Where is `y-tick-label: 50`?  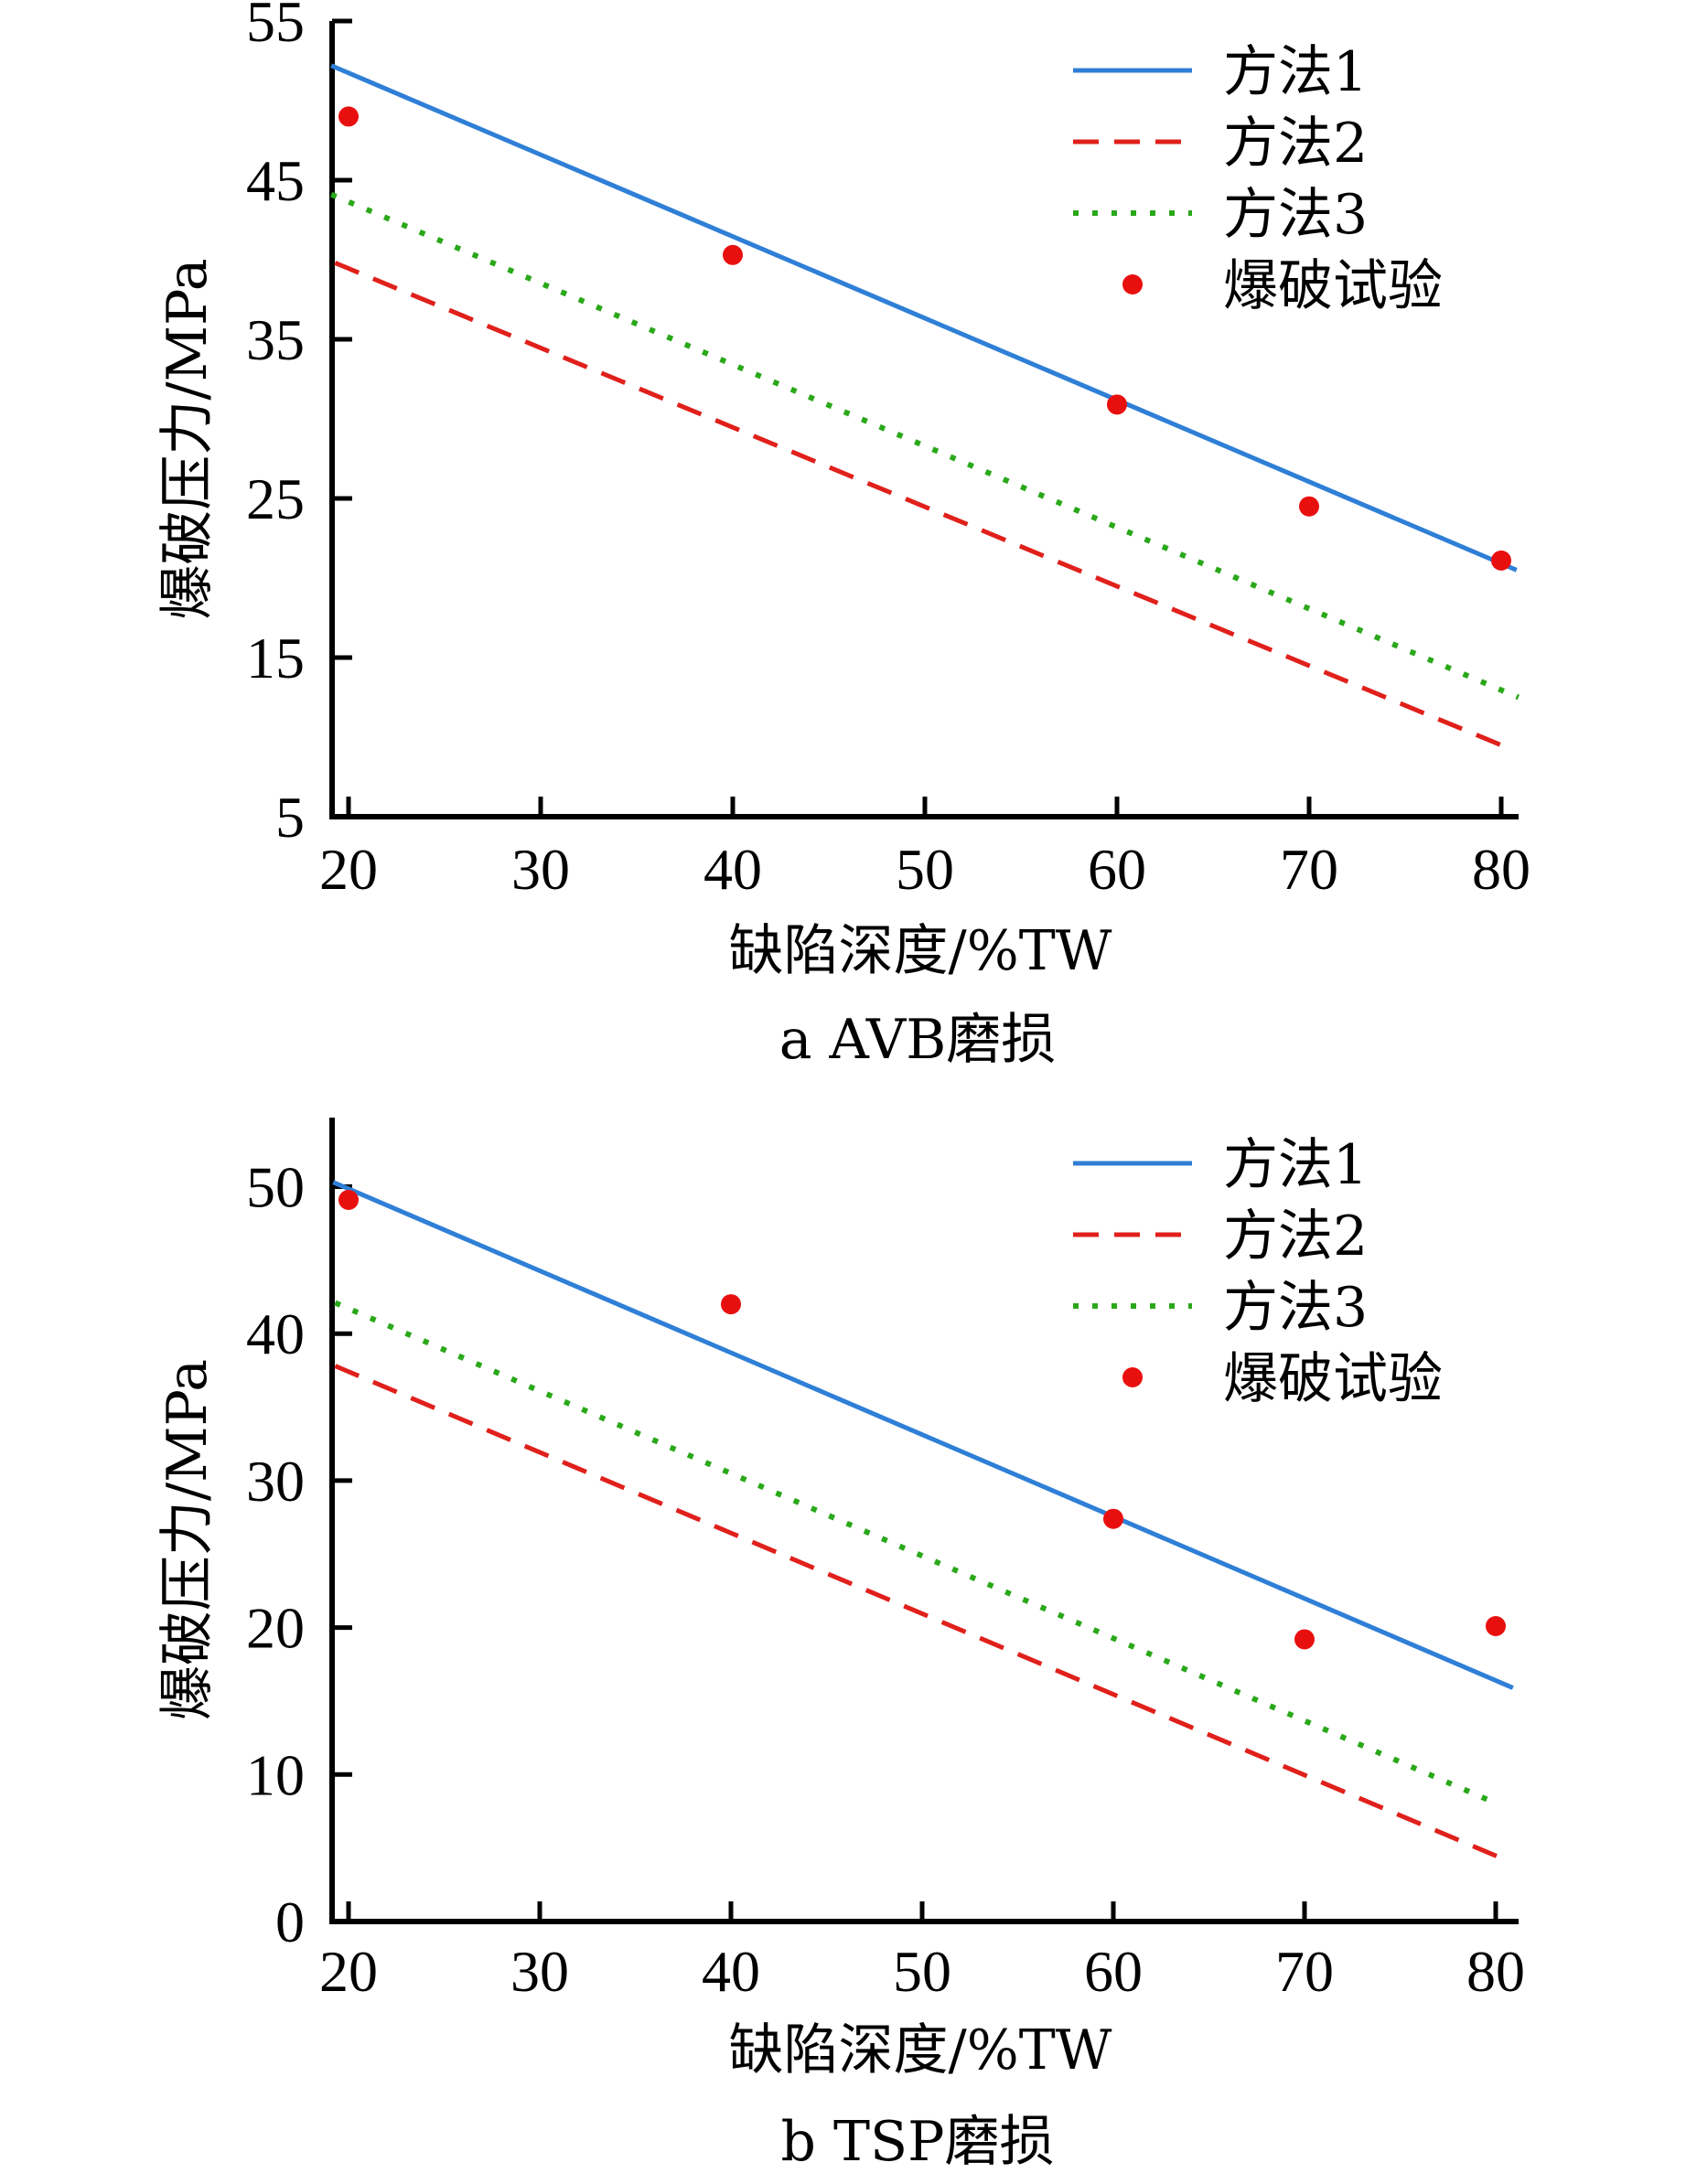
y-tick-label: 50 is located at coordinates (275, 1187).